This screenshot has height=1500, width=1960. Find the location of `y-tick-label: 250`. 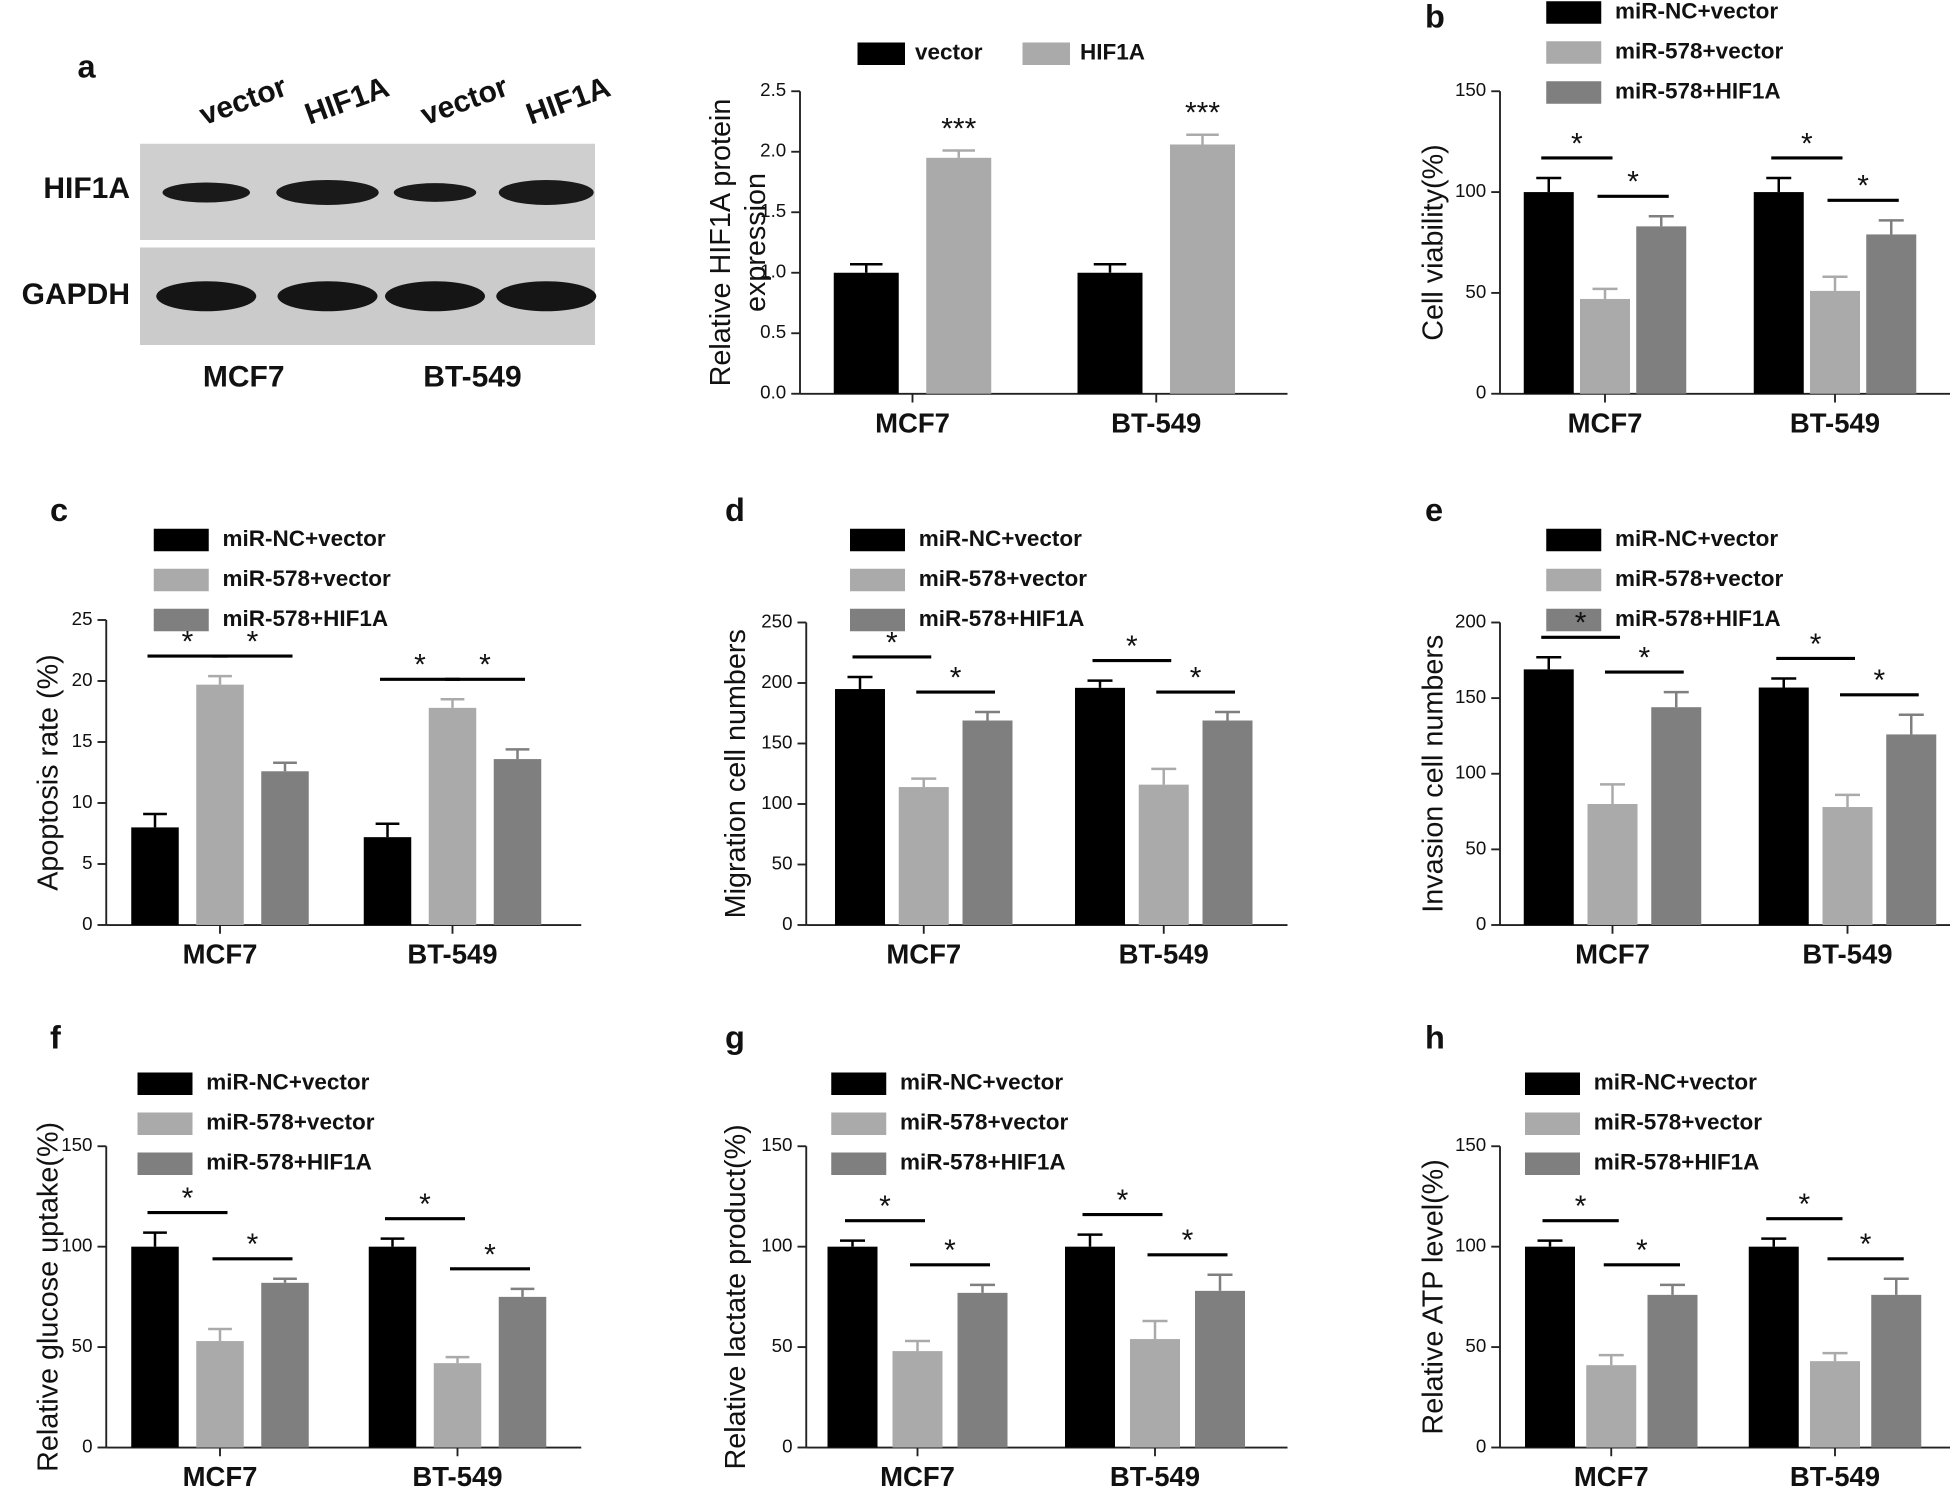

y-tick-label: 250 is located at coordinates (776, 620).